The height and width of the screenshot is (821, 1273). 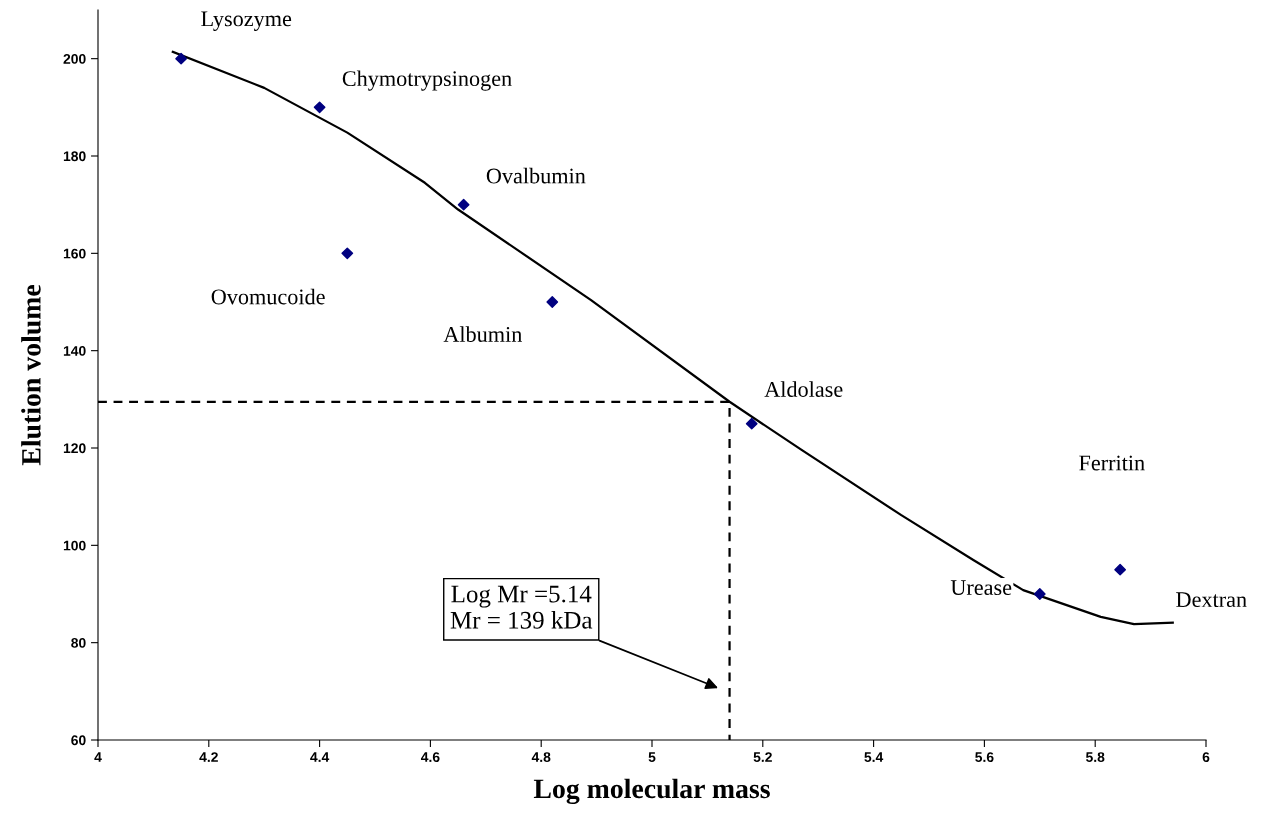 I want to click on annotation: Aldolase, so click(x=803, y=389).